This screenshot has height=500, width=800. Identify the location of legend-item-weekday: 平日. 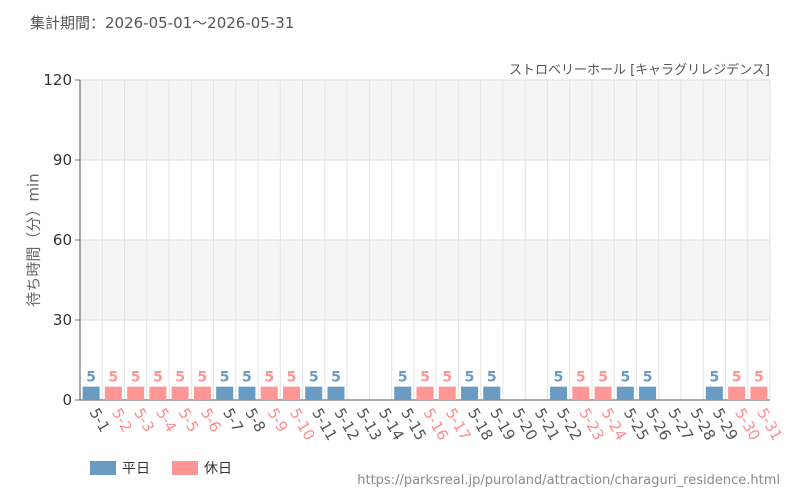
(120, 468).